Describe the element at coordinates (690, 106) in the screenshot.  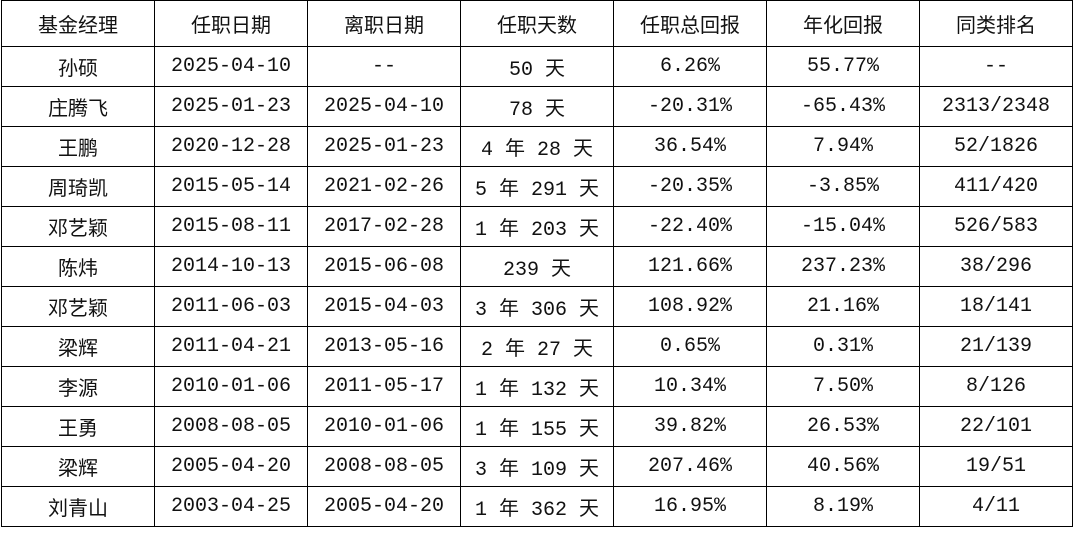
I see `table-cell: -20.31%` at that location.